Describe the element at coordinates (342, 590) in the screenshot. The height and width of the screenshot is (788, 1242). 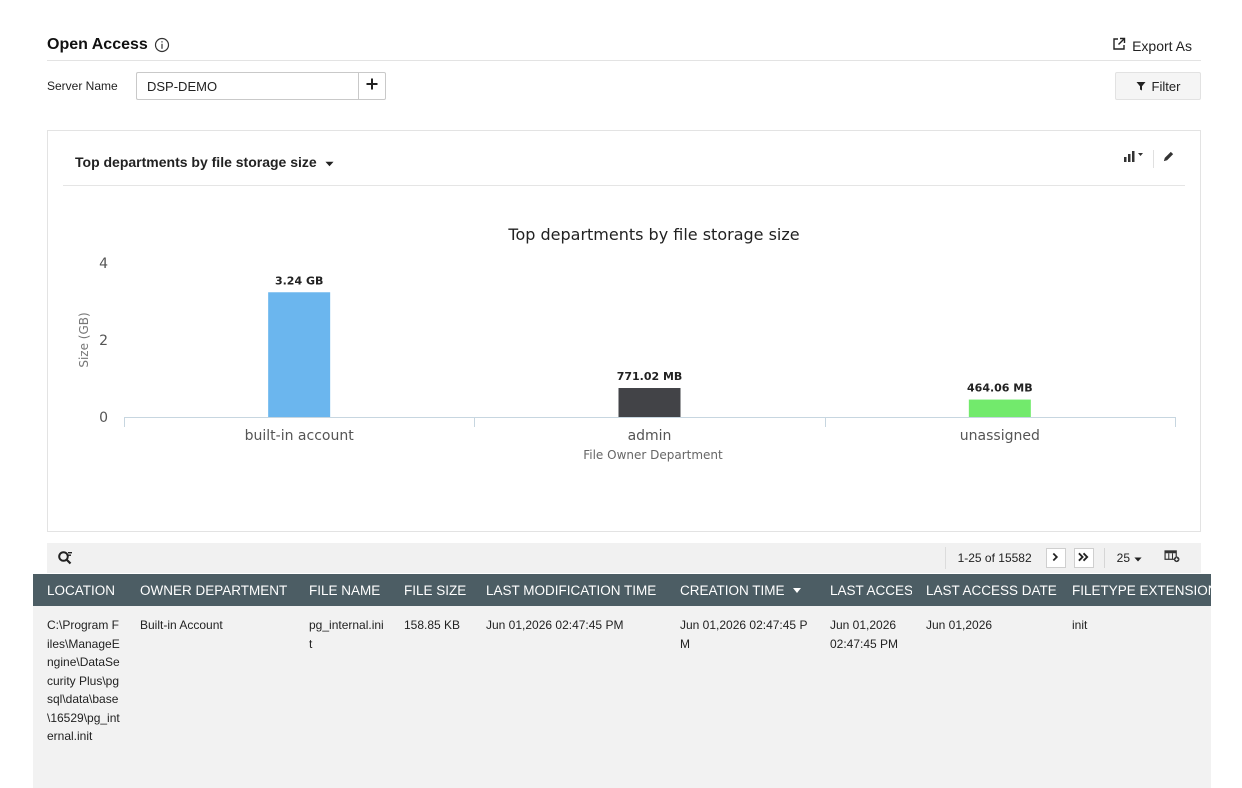
I see `column-header-file-name: FILE NAME` at that location.